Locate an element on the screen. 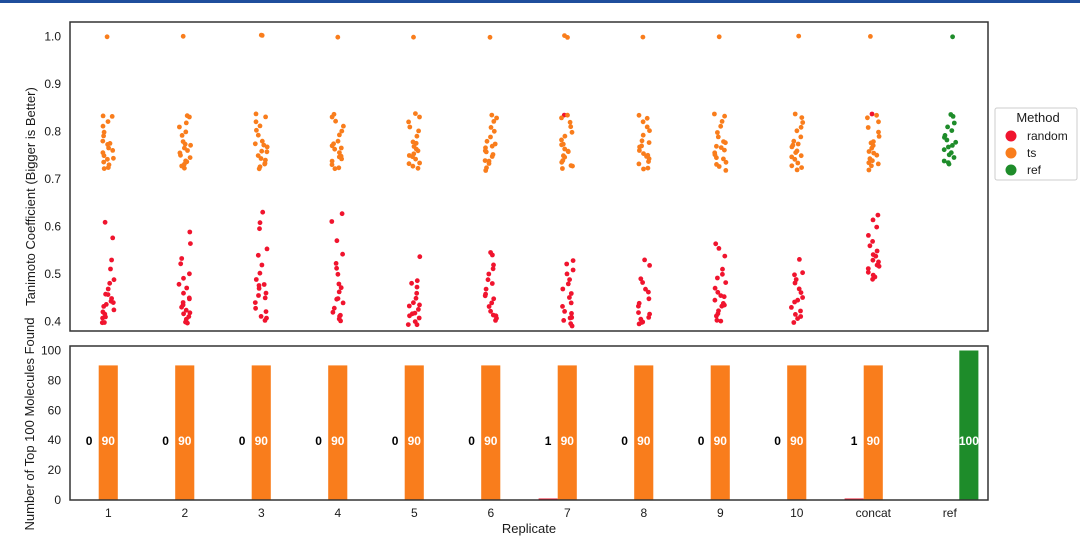 The image size is (1080, 550). legend-marker-random is located at coordinates (1011, 136).